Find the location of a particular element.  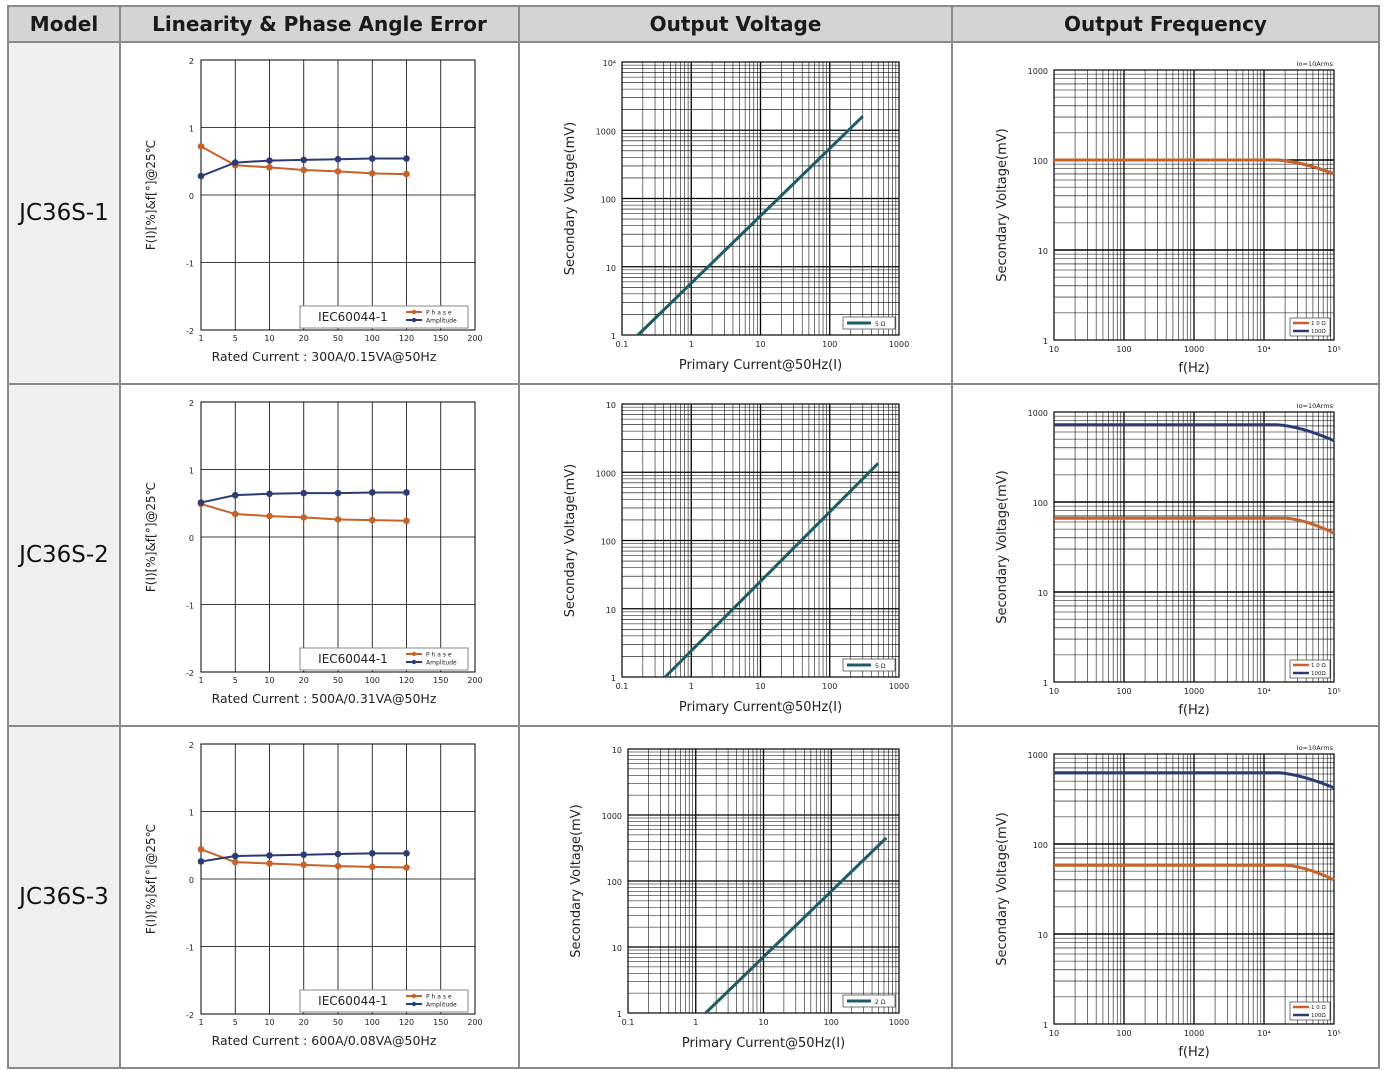

x-tick-label: 10⁵ is located at coordinates (1333, 691).